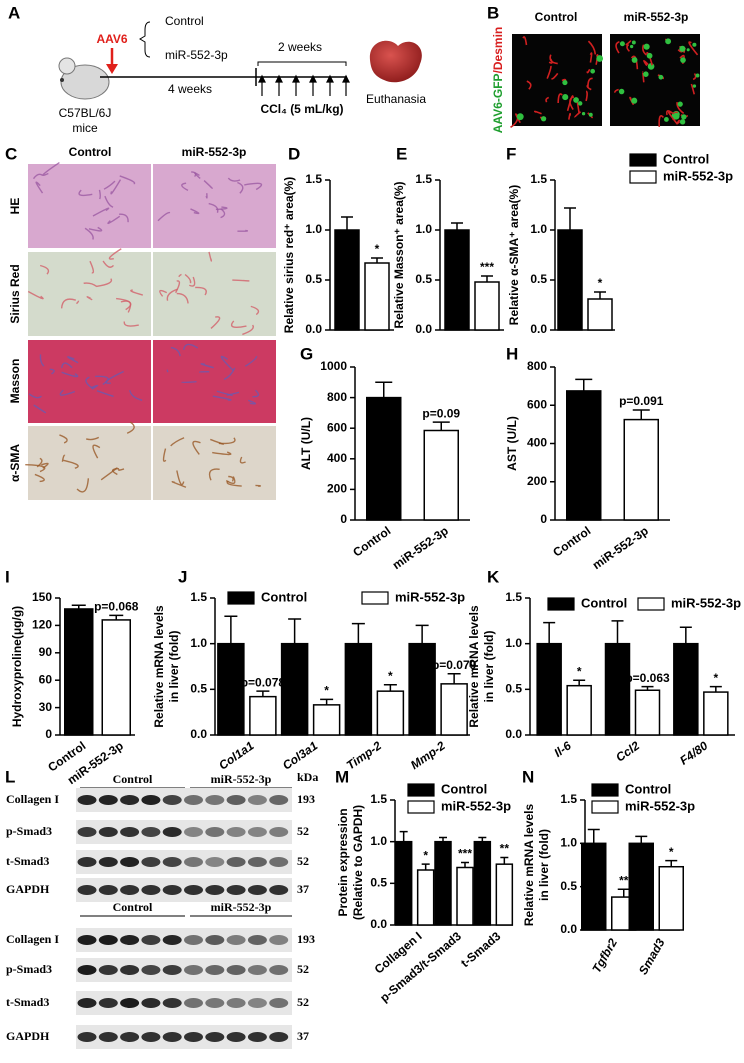 This screenshot has width=744, height=1063. What do you see at coordinates (32, 799) in the screenshot?
I see `blot-row-label: Collagen I` at bounding box center [32, 799].